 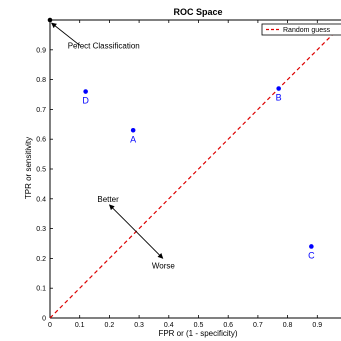 I want to click on x-axis-label: FPR or (1 - specificity), so click(x=197, y=333).